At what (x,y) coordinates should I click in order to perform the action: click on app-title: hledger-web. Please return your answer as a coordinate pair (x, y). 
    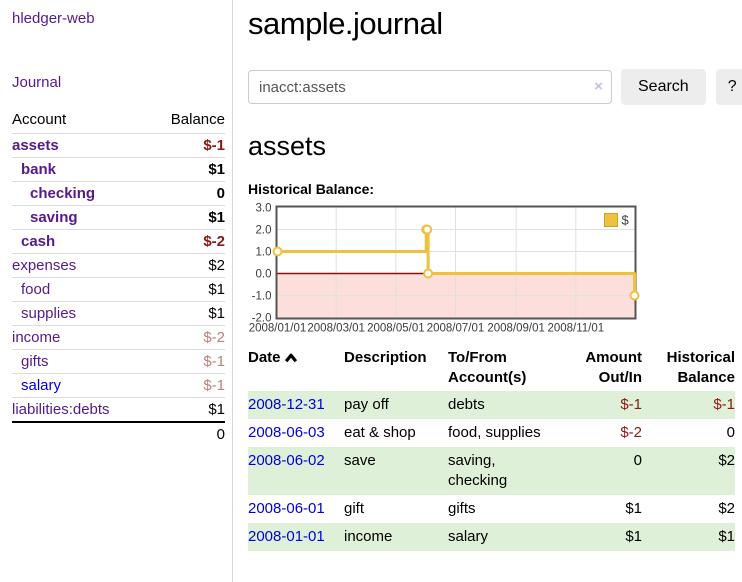
    Looking at the image, I should click on (118, 18).